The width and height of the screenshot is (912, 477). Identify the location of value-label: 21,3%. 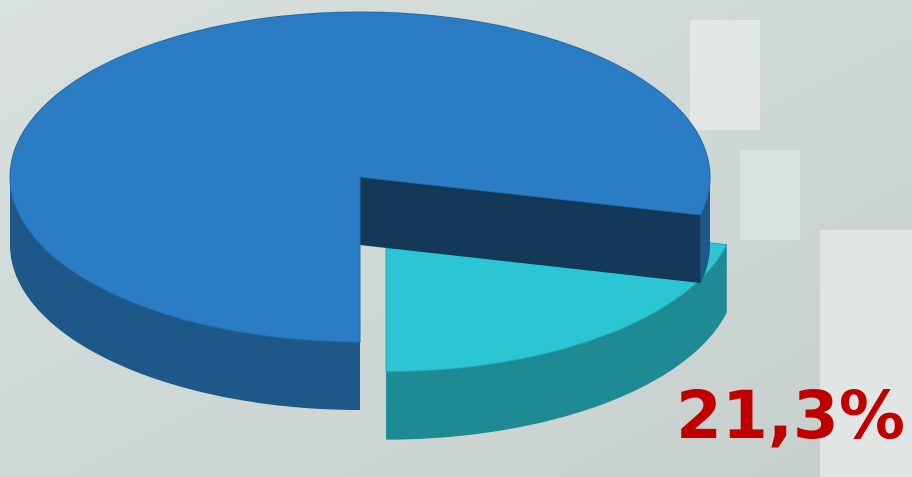
(790, 415).